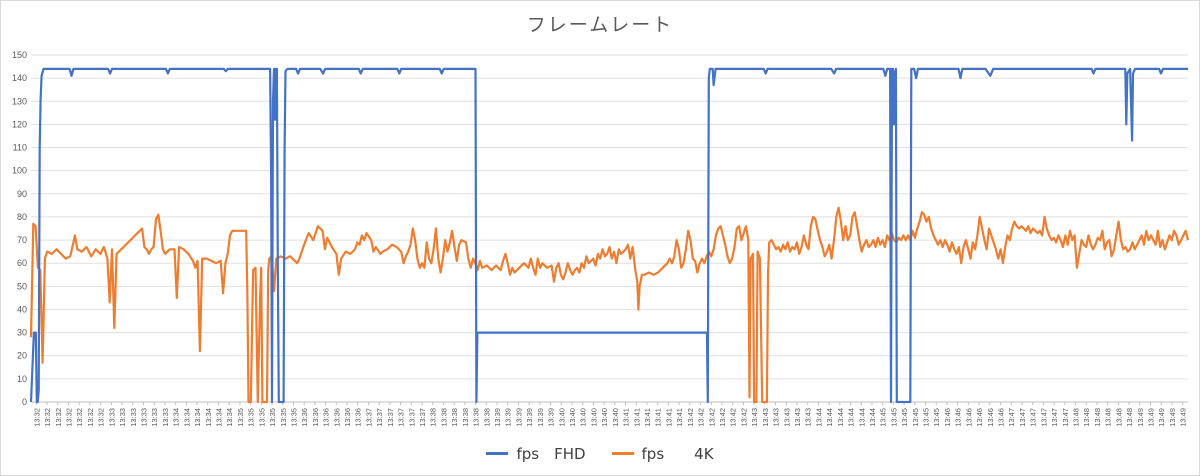 This screenshot has width=1200, height=476. What do you see at coordinates (536, 453) in the screenshot?
I see `legend-item-fhd: fps FHD` at bounding box center [536, 453].